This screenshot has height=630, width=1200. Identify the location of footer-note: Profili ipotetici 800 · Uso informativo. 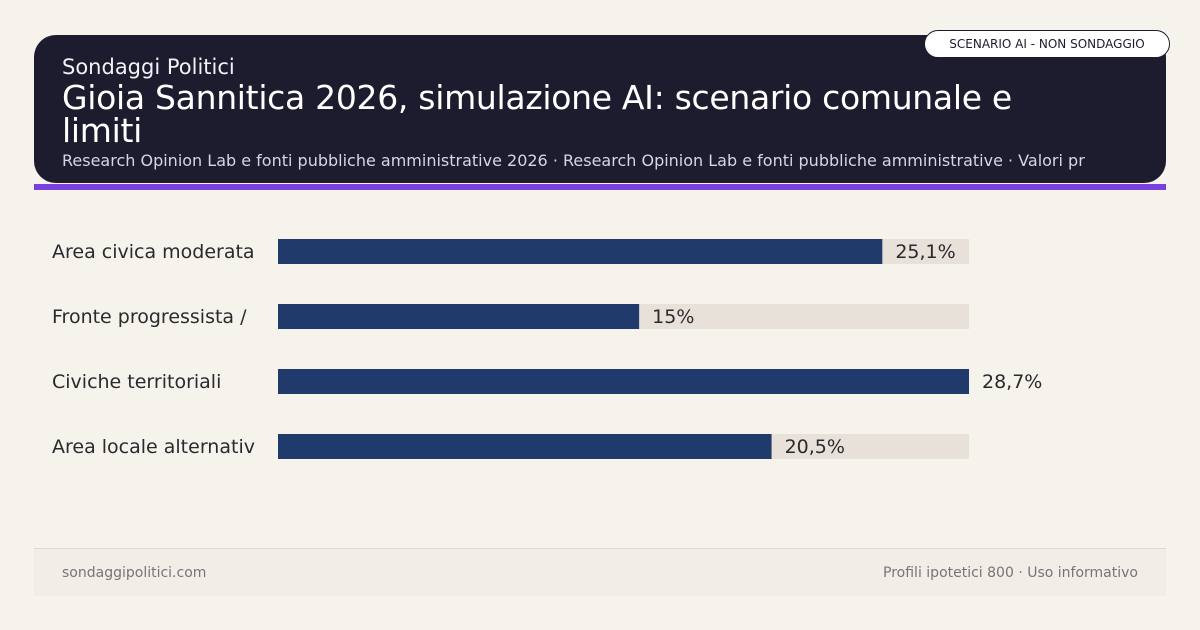
(1010, 572).